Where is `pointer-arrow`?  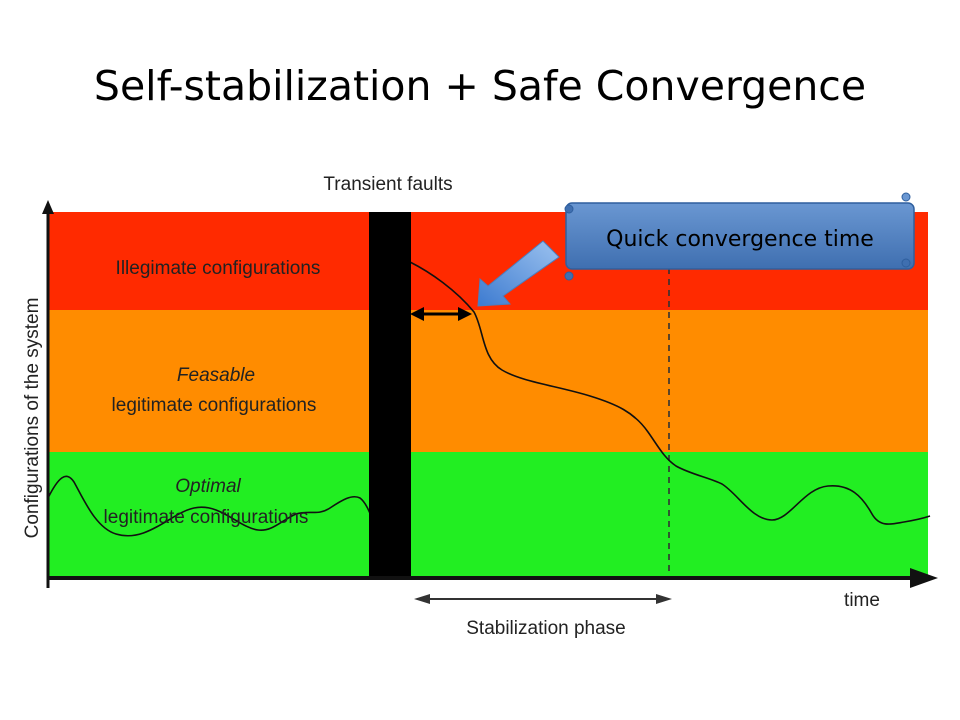 pointer-arrow is located at coordinates (518, 273).